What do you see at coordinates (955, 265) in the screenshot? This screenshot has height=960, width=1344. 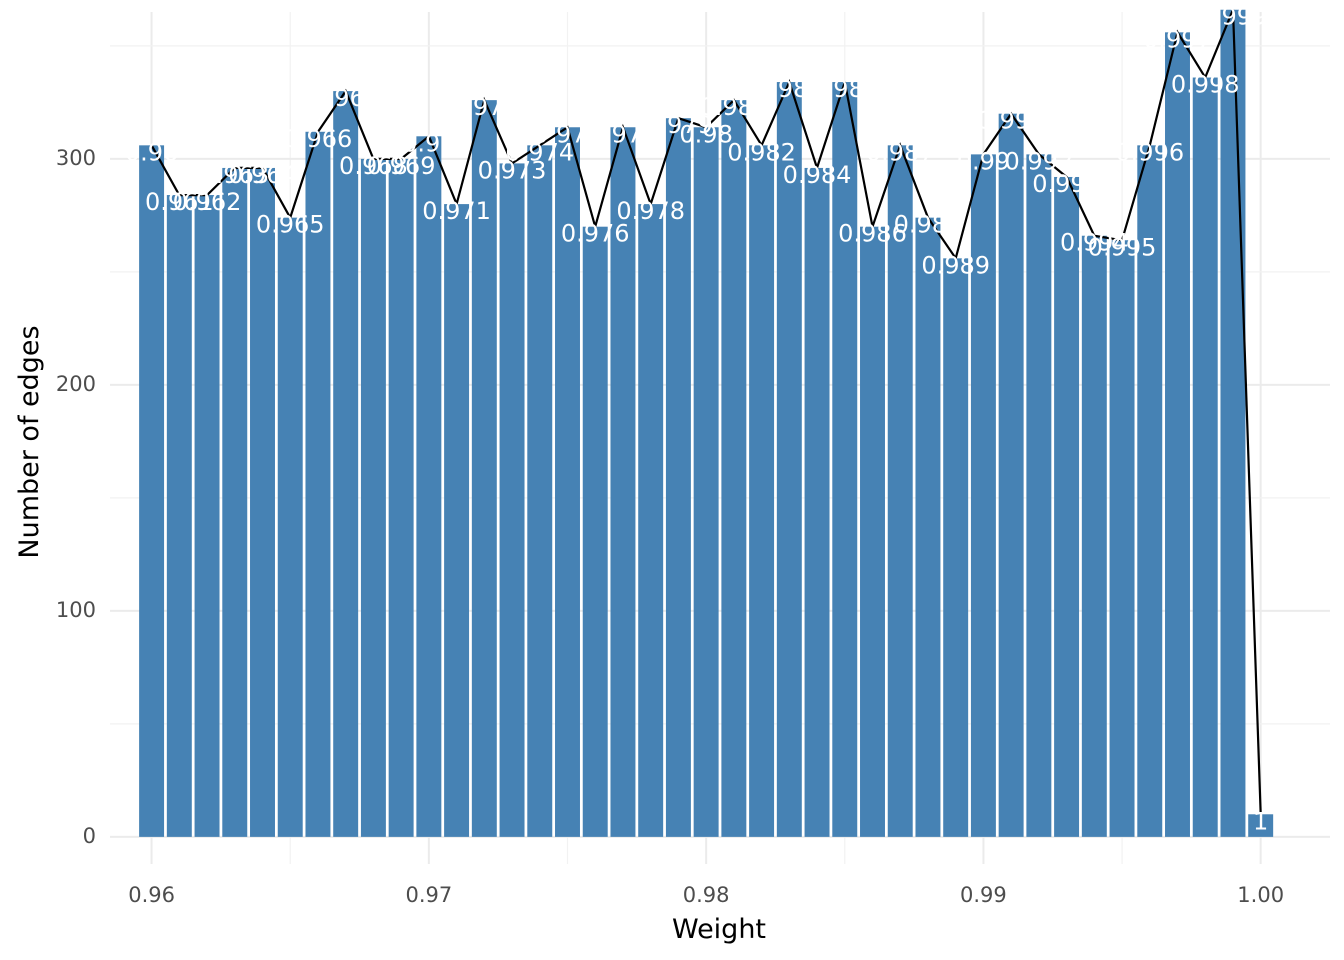 I see `bar-value-label: 0.989` at bounding box center [955, 265].